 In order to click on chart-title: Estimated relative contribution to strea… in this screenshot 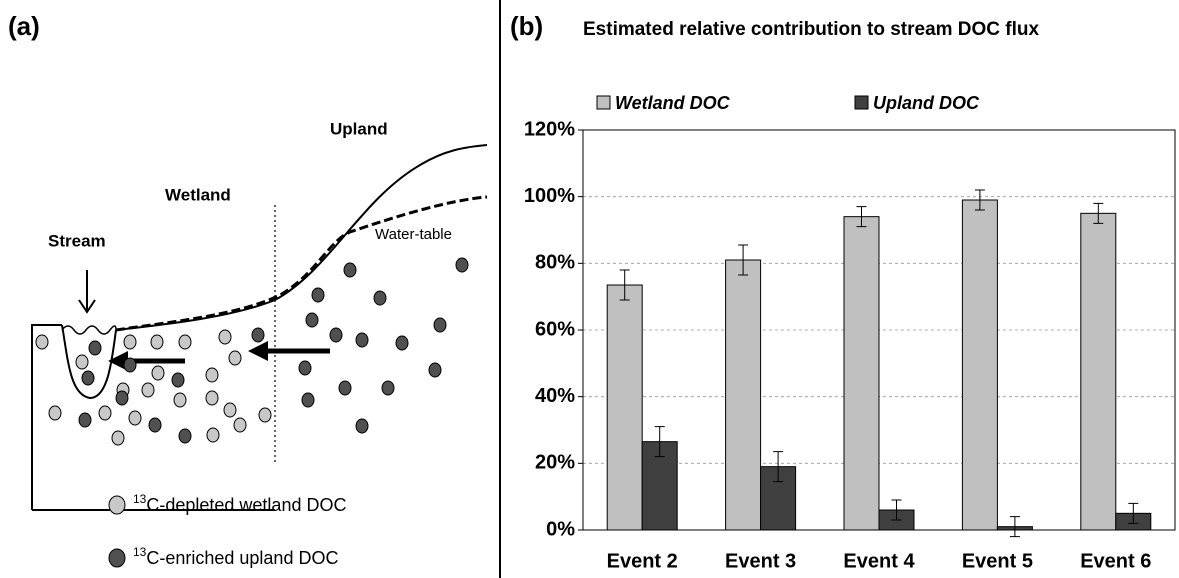, I will do `click(811, 29)`.